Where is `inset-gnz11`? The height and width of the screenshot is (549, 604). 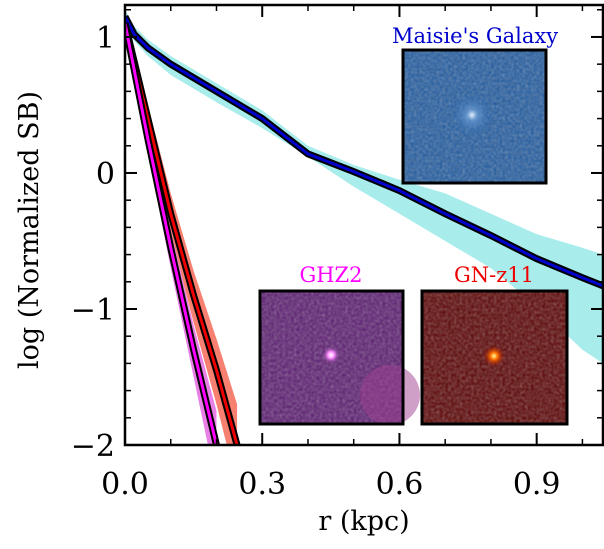
inset-gnz11 is located at coordinates (494, 357).